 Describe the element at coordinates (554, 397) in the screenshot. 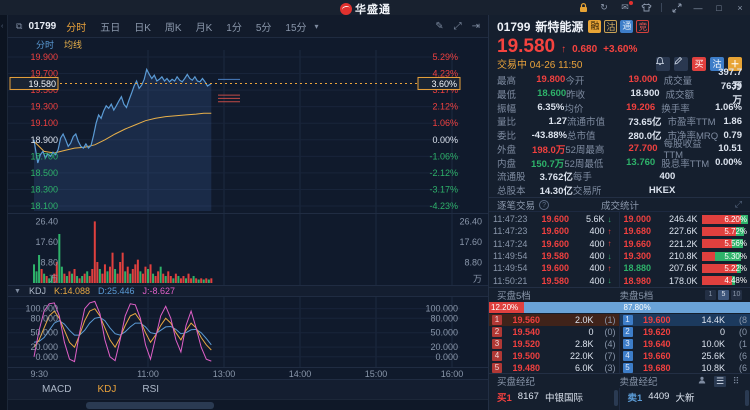

I see `bid-broker-row: 买1 8167 中银国际` at that location.